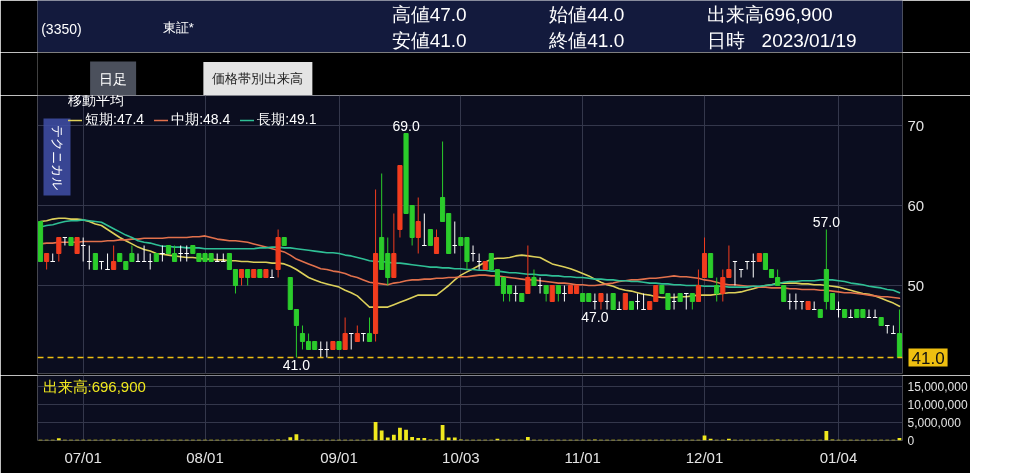 This screenshot has height=473, width=1024. I want to click on x-tick-label: 09/01, so click(339, 457).